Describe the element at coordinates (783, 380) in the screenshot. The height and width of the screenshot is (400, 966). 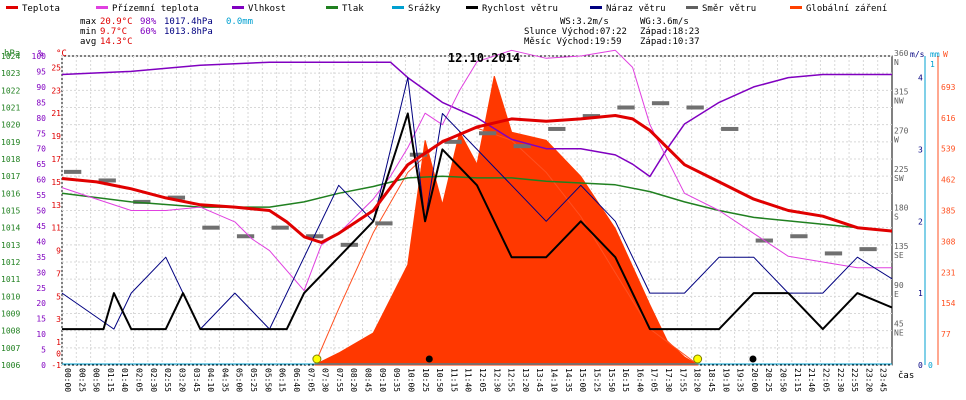
I see `time-tick-label: 20:50` at that location.